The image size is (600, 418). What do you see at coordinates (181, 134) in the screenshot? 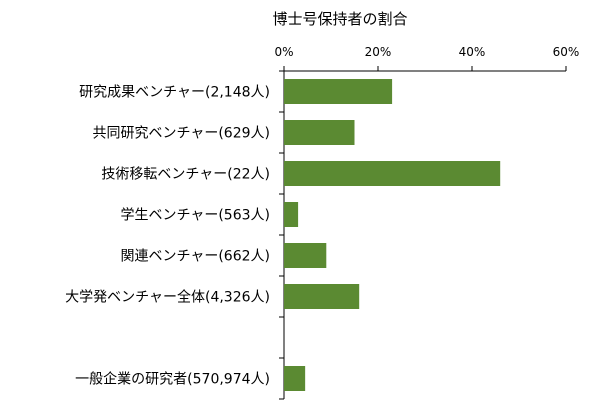
I see `category-label: 共同研究ベンチャー(629人)` at bounding box center [181, 134].